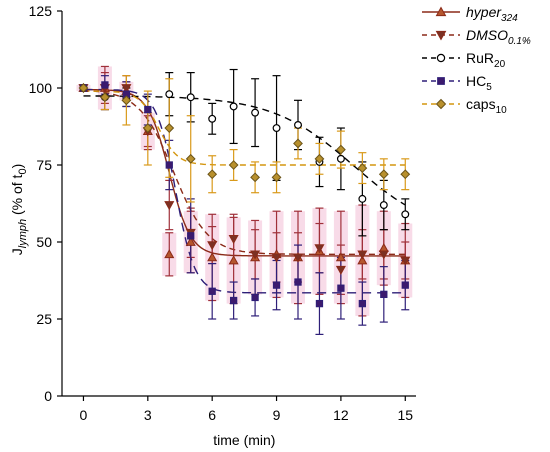 The width and height of the screenshot is (550, 452). I want to click on legend-label-hc: HC5, so click(479, 83).